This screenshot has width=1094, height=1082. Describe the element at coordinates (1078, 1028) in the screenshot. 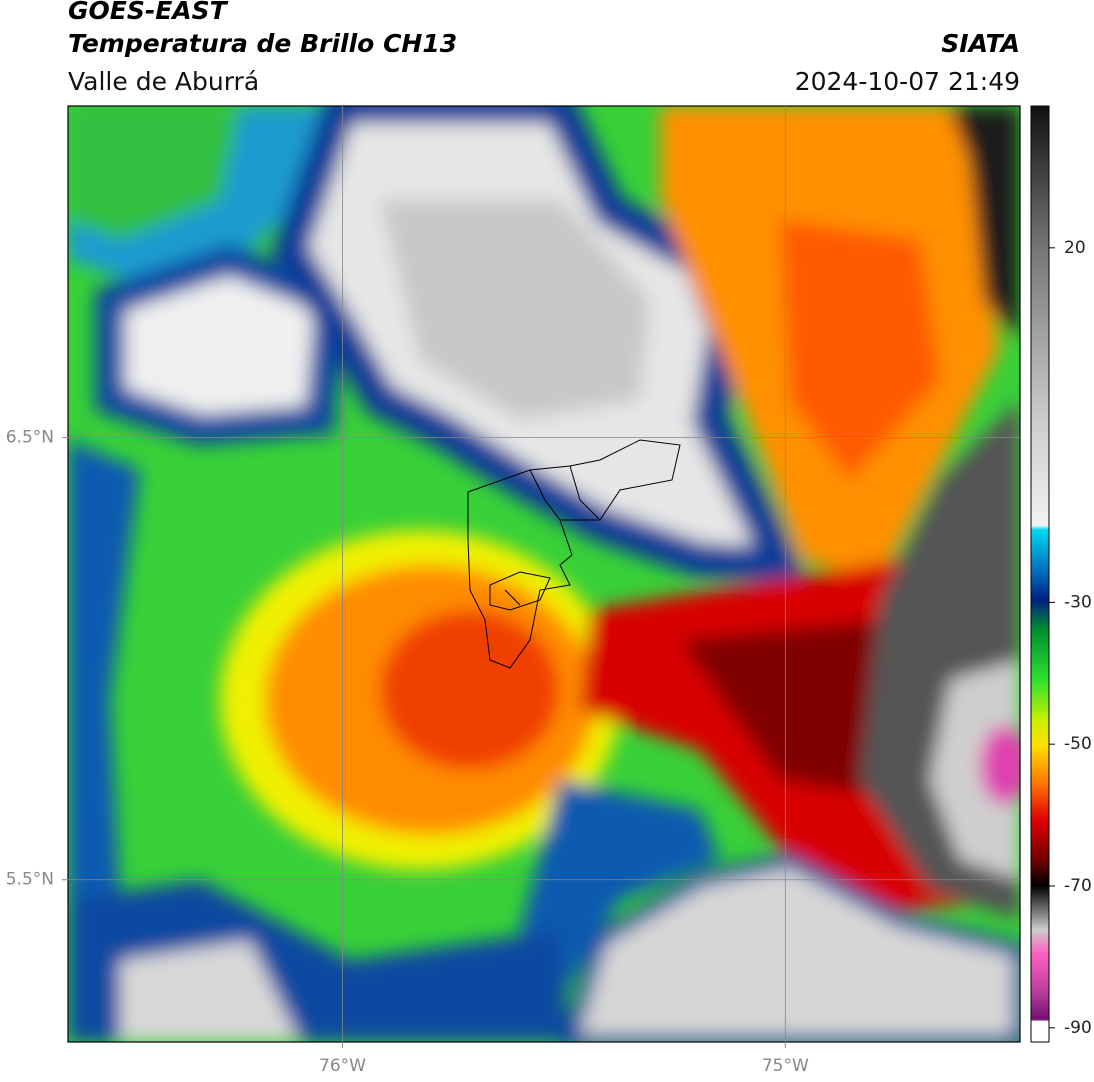

I see `colorbar-label: -90` at that location.